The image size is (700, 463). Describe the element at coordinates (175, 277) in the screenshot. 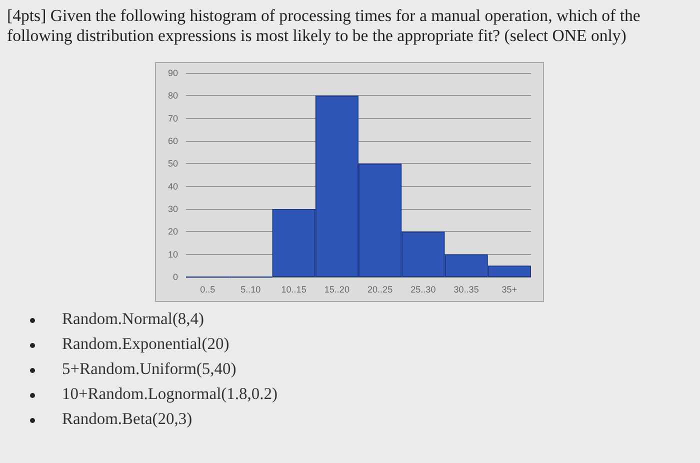

I see `y-tick-label: 0` at that location.